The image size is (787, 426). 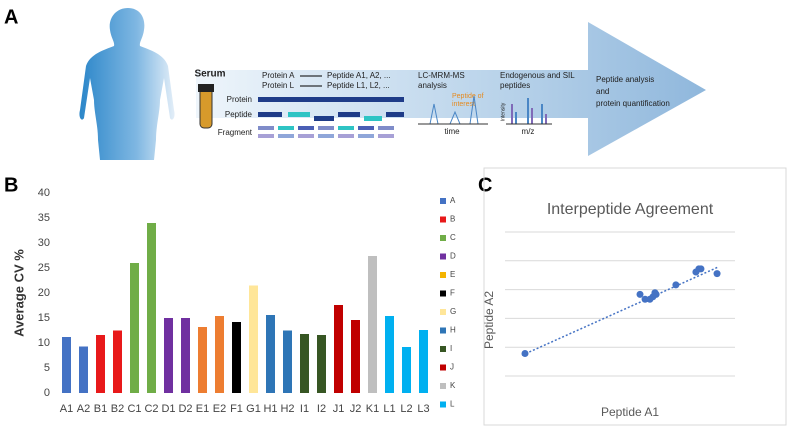 I want to click on scatter-chart, so click(x=620, y=304).